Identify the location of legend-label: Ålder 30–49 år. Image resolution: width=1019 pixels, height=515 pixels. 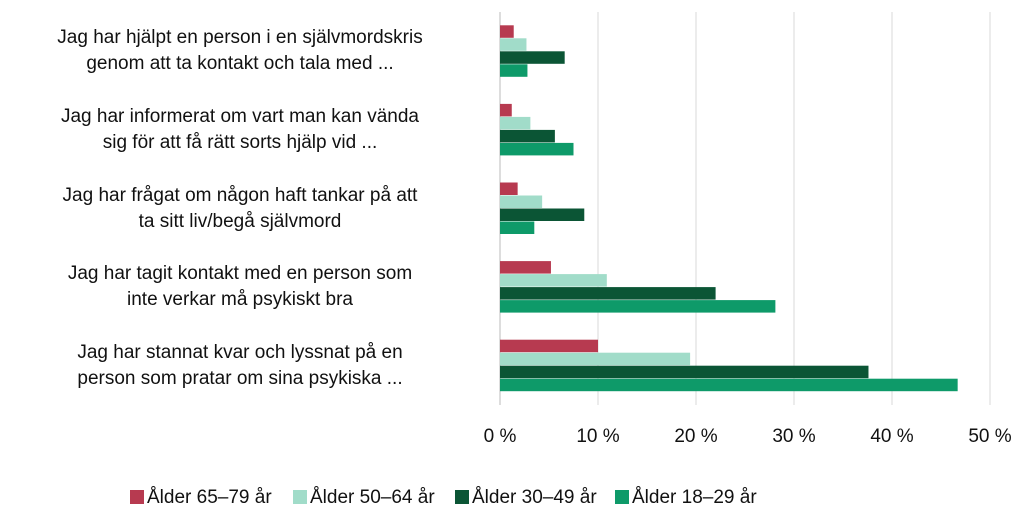
(534, 497).